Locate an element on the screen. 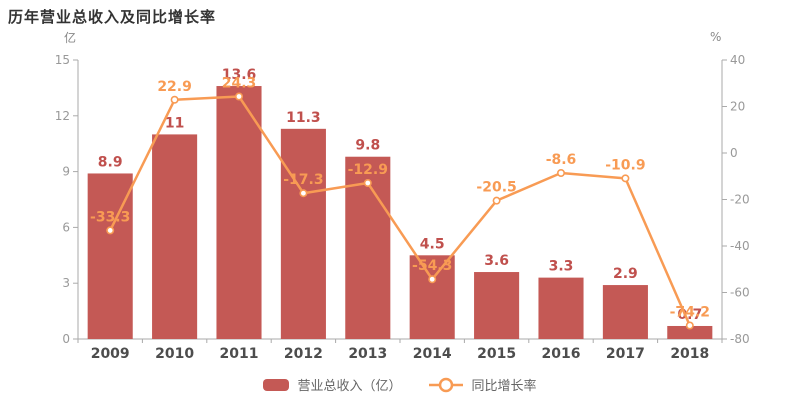 The image size is (800, 400). chart-legend: 营业总收入（亿） 同比增长率 is located at coordinates (400, 384).